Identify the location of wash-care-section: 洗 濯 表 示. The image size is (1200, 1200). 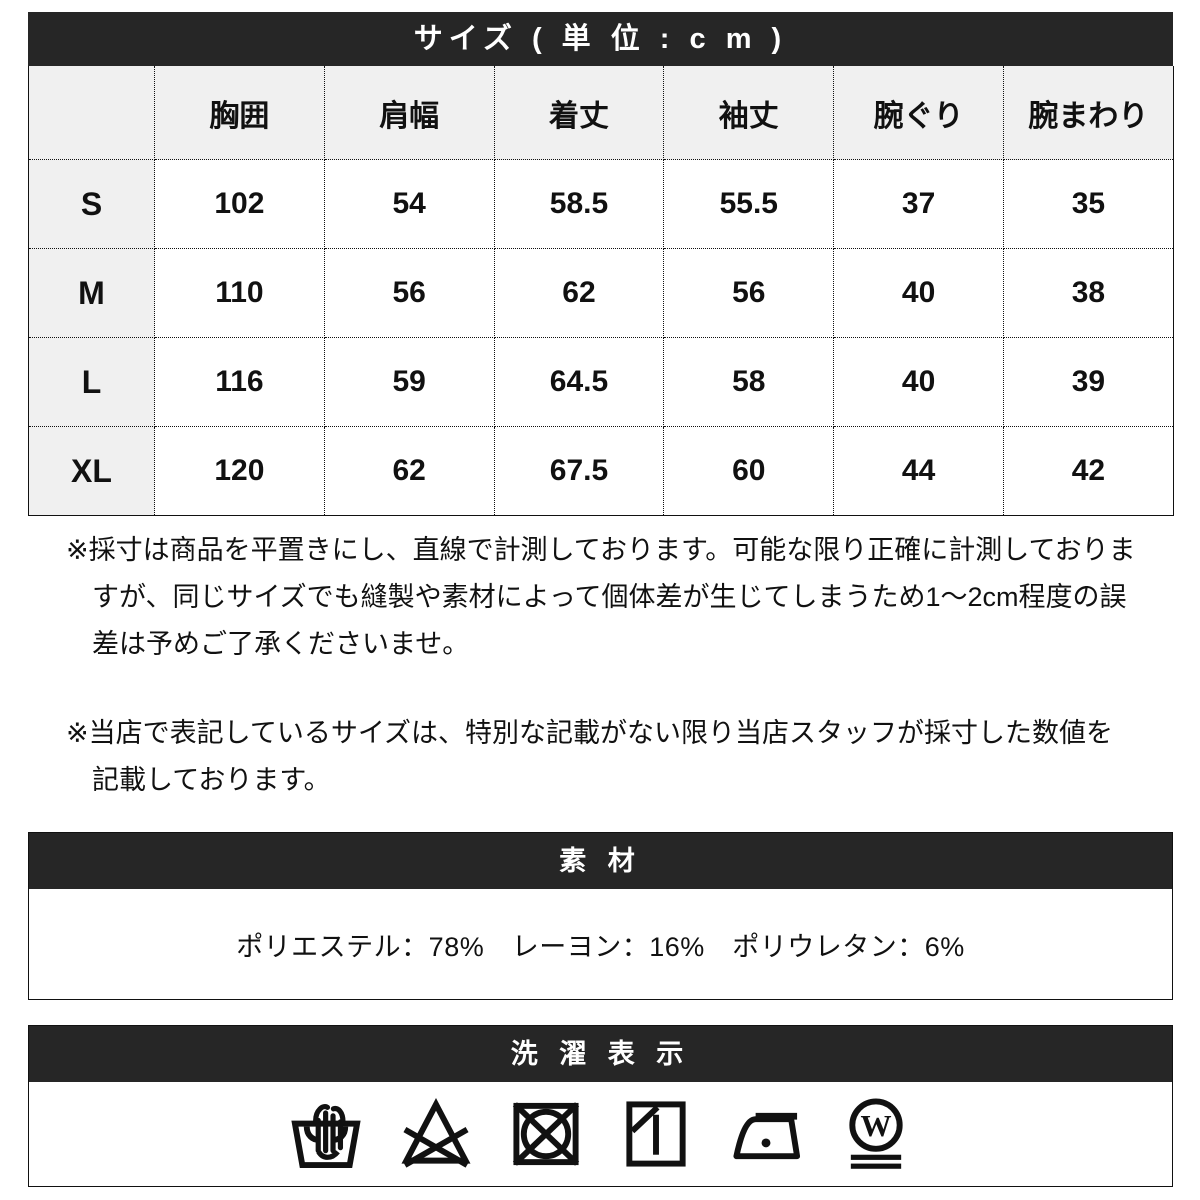
(600, 1106).